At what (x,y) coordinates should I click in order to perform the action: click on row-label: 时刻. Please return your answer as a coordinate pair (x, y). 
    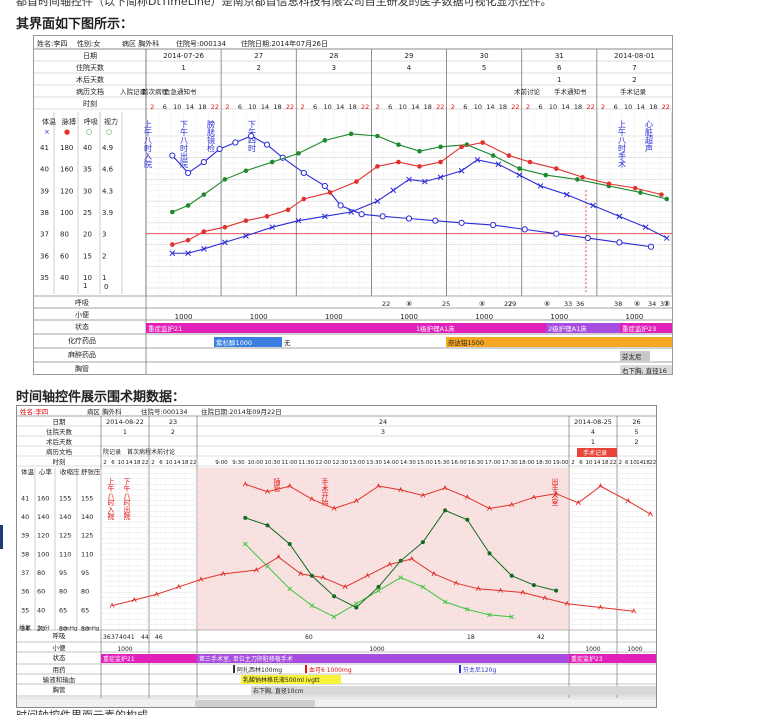
    Looking at the image, I should click on (59, 461).